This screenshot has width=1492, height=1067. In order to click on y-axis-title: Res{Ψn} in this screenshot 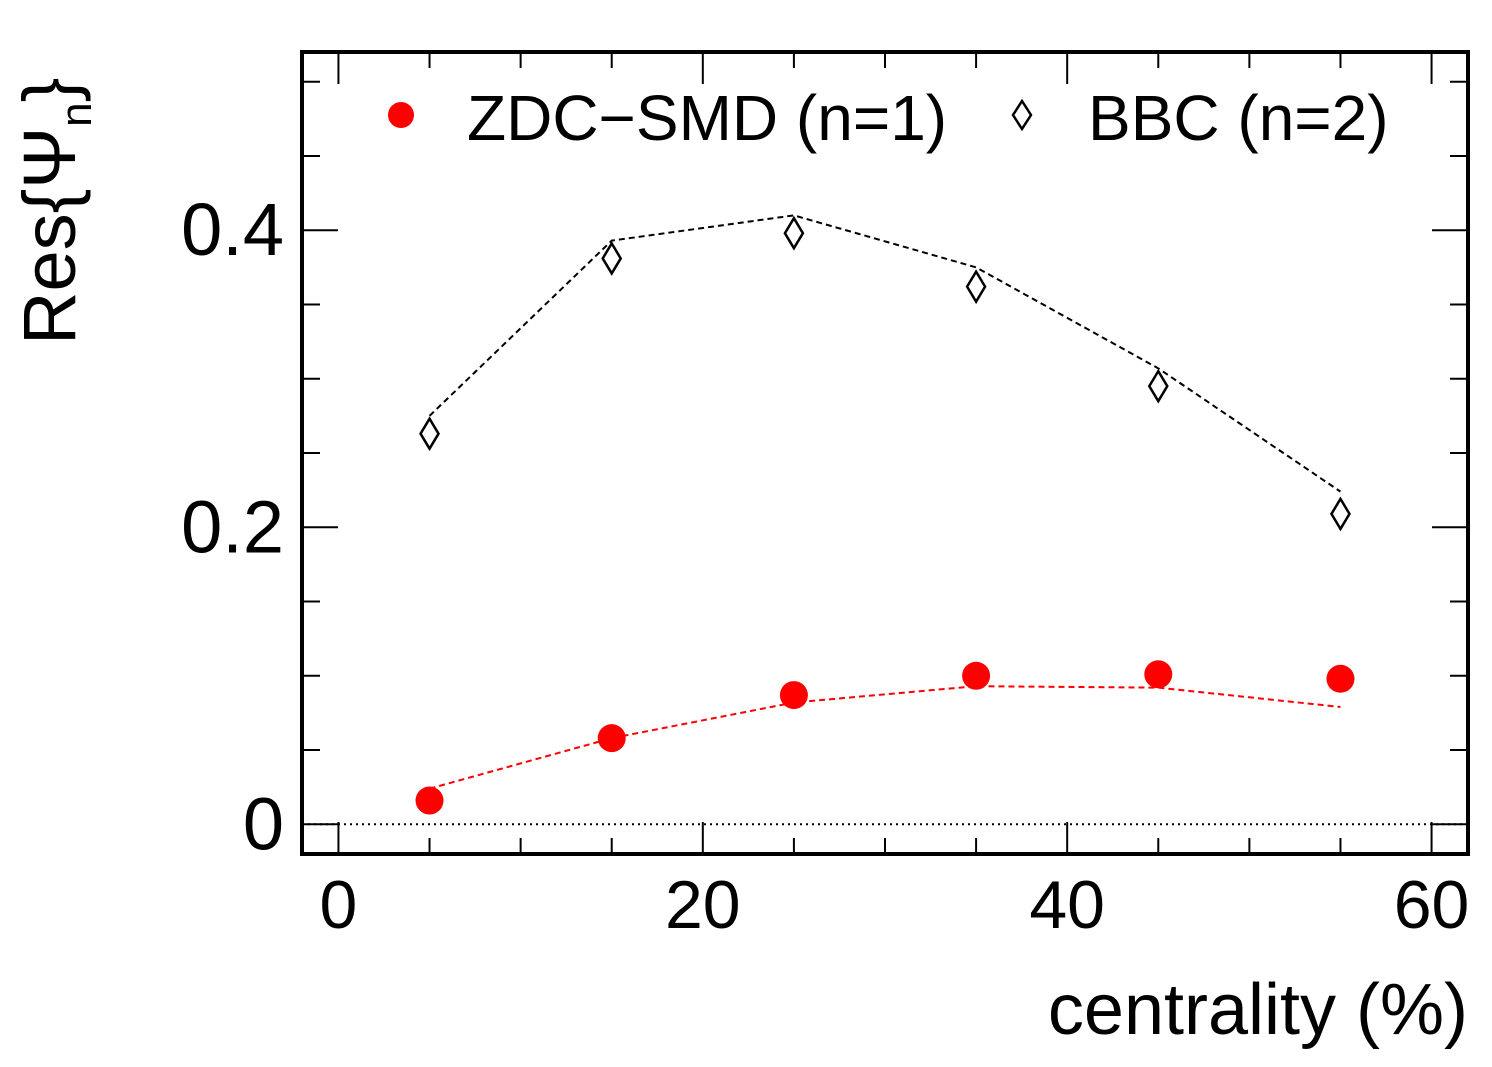, I will do `click(54, 211)`.